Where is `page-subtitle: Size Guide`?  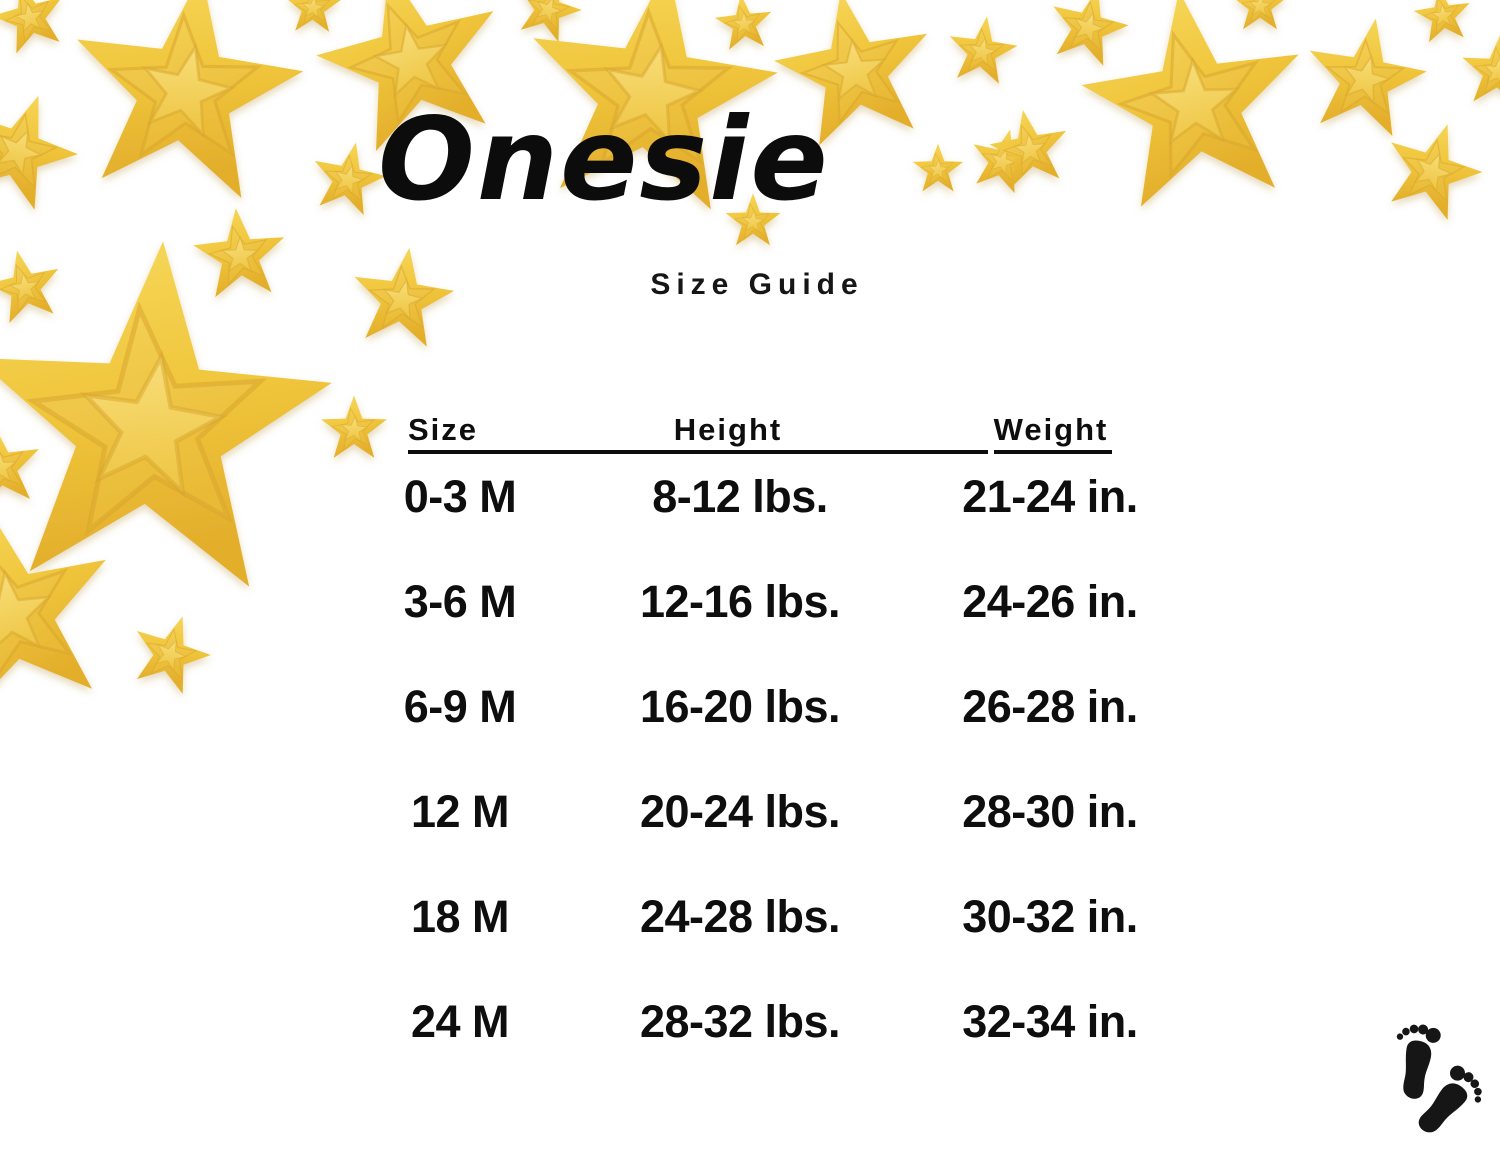 page-subtitle: Size Guide is located at coordinates (757, 284).